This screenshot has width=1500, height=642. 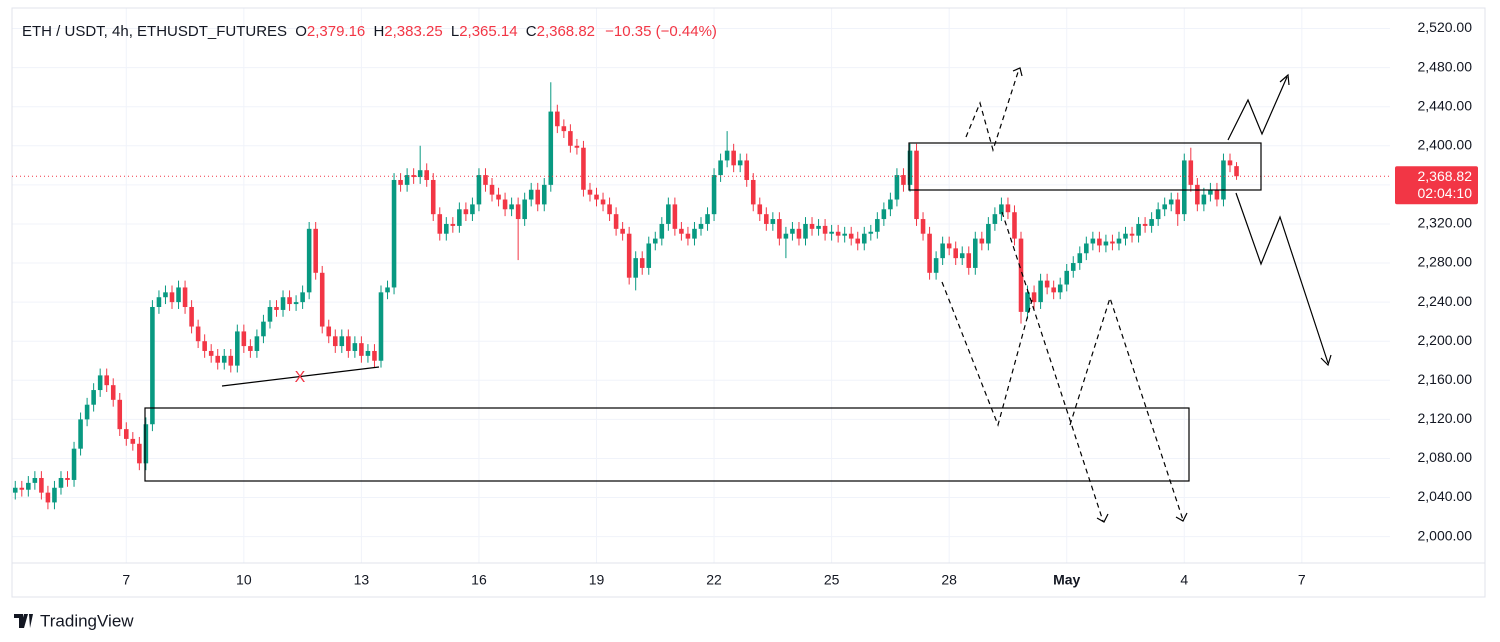 What do you see at coordinates (301, 31) in the screenshot?
I see `o-label: O` at bounding box center [301, 31].